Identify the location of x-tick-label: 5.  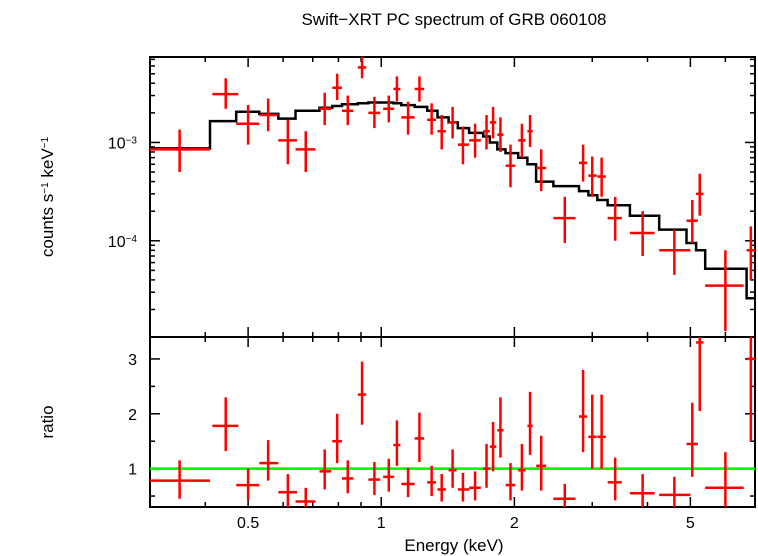
(690, 523).